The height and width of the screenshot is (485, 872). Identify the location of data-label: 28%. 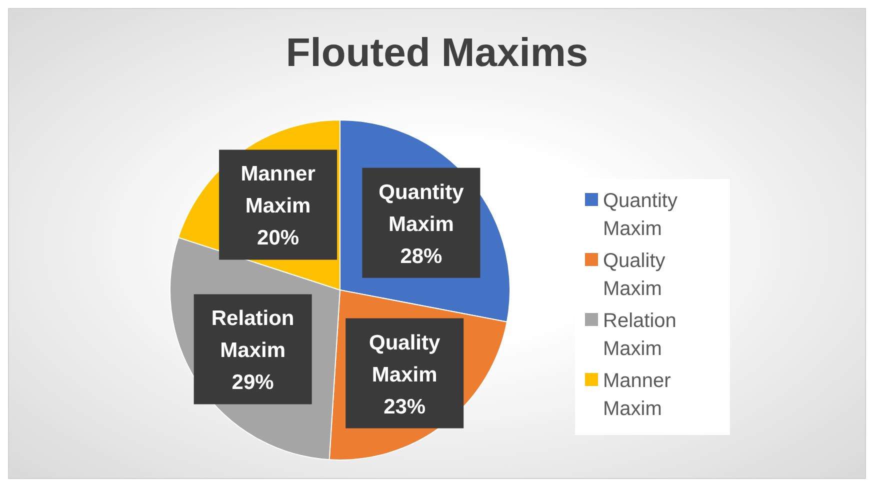
(421, 256).